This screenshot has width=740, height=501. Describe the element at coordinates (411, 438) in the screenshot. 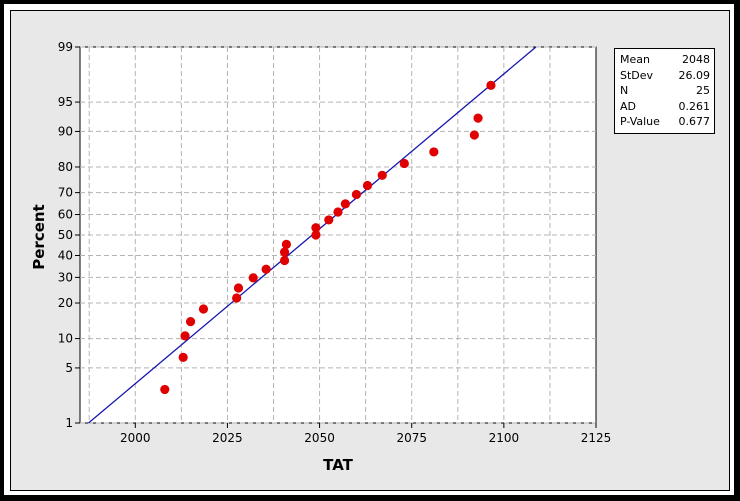

I see `x-tick-label: 2075` at that location.